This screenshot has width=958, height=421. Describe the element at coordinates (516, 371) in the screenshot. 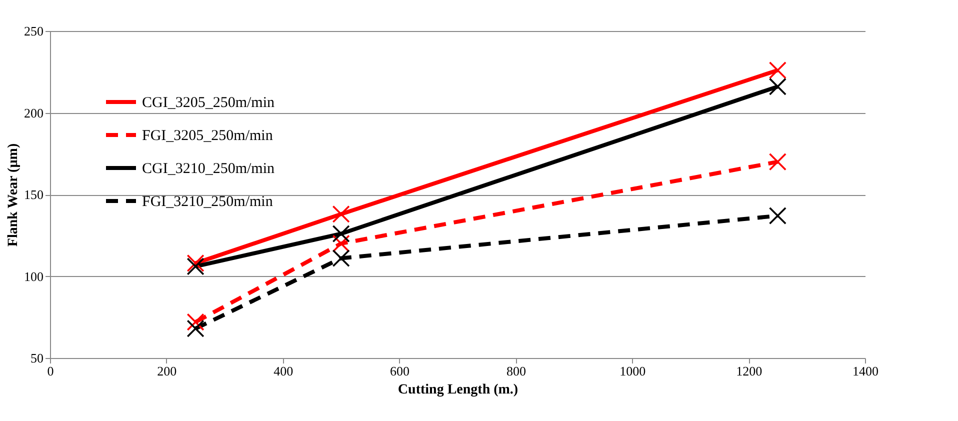

I see `x-tick-label: 800` at that location.